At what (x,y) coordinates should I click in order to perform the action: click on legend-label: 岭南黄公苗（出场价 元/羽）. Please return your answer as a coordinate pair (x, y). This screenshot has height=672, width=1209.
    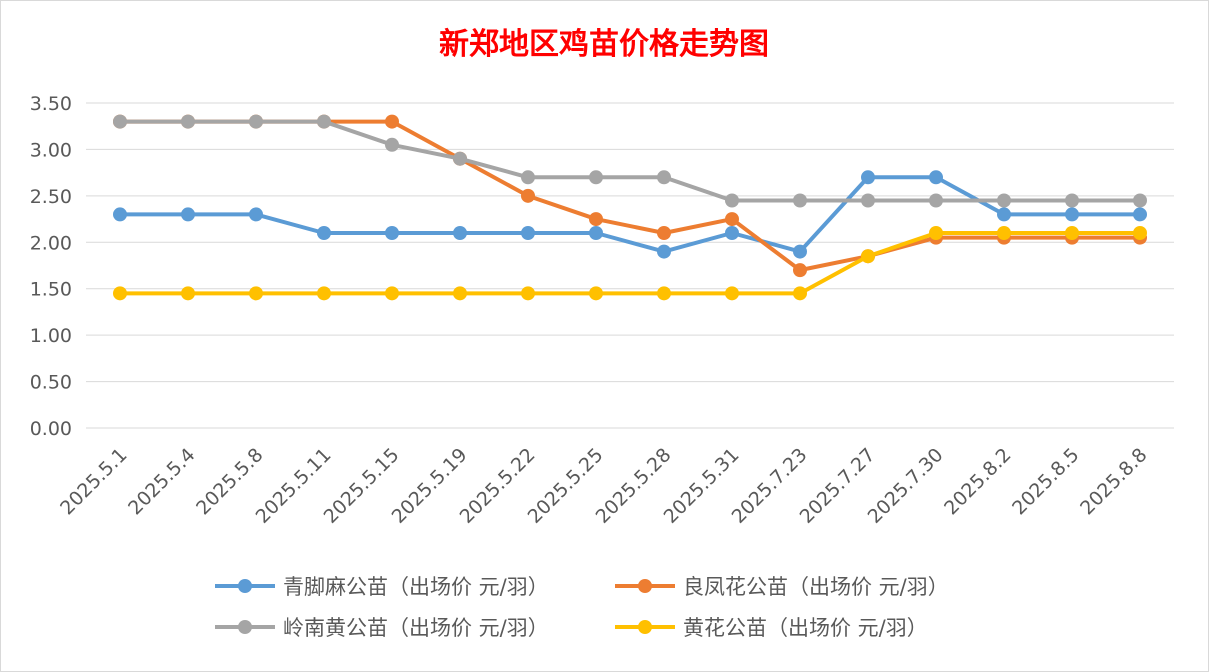
    Looking at the image, I should click on (416, 628).